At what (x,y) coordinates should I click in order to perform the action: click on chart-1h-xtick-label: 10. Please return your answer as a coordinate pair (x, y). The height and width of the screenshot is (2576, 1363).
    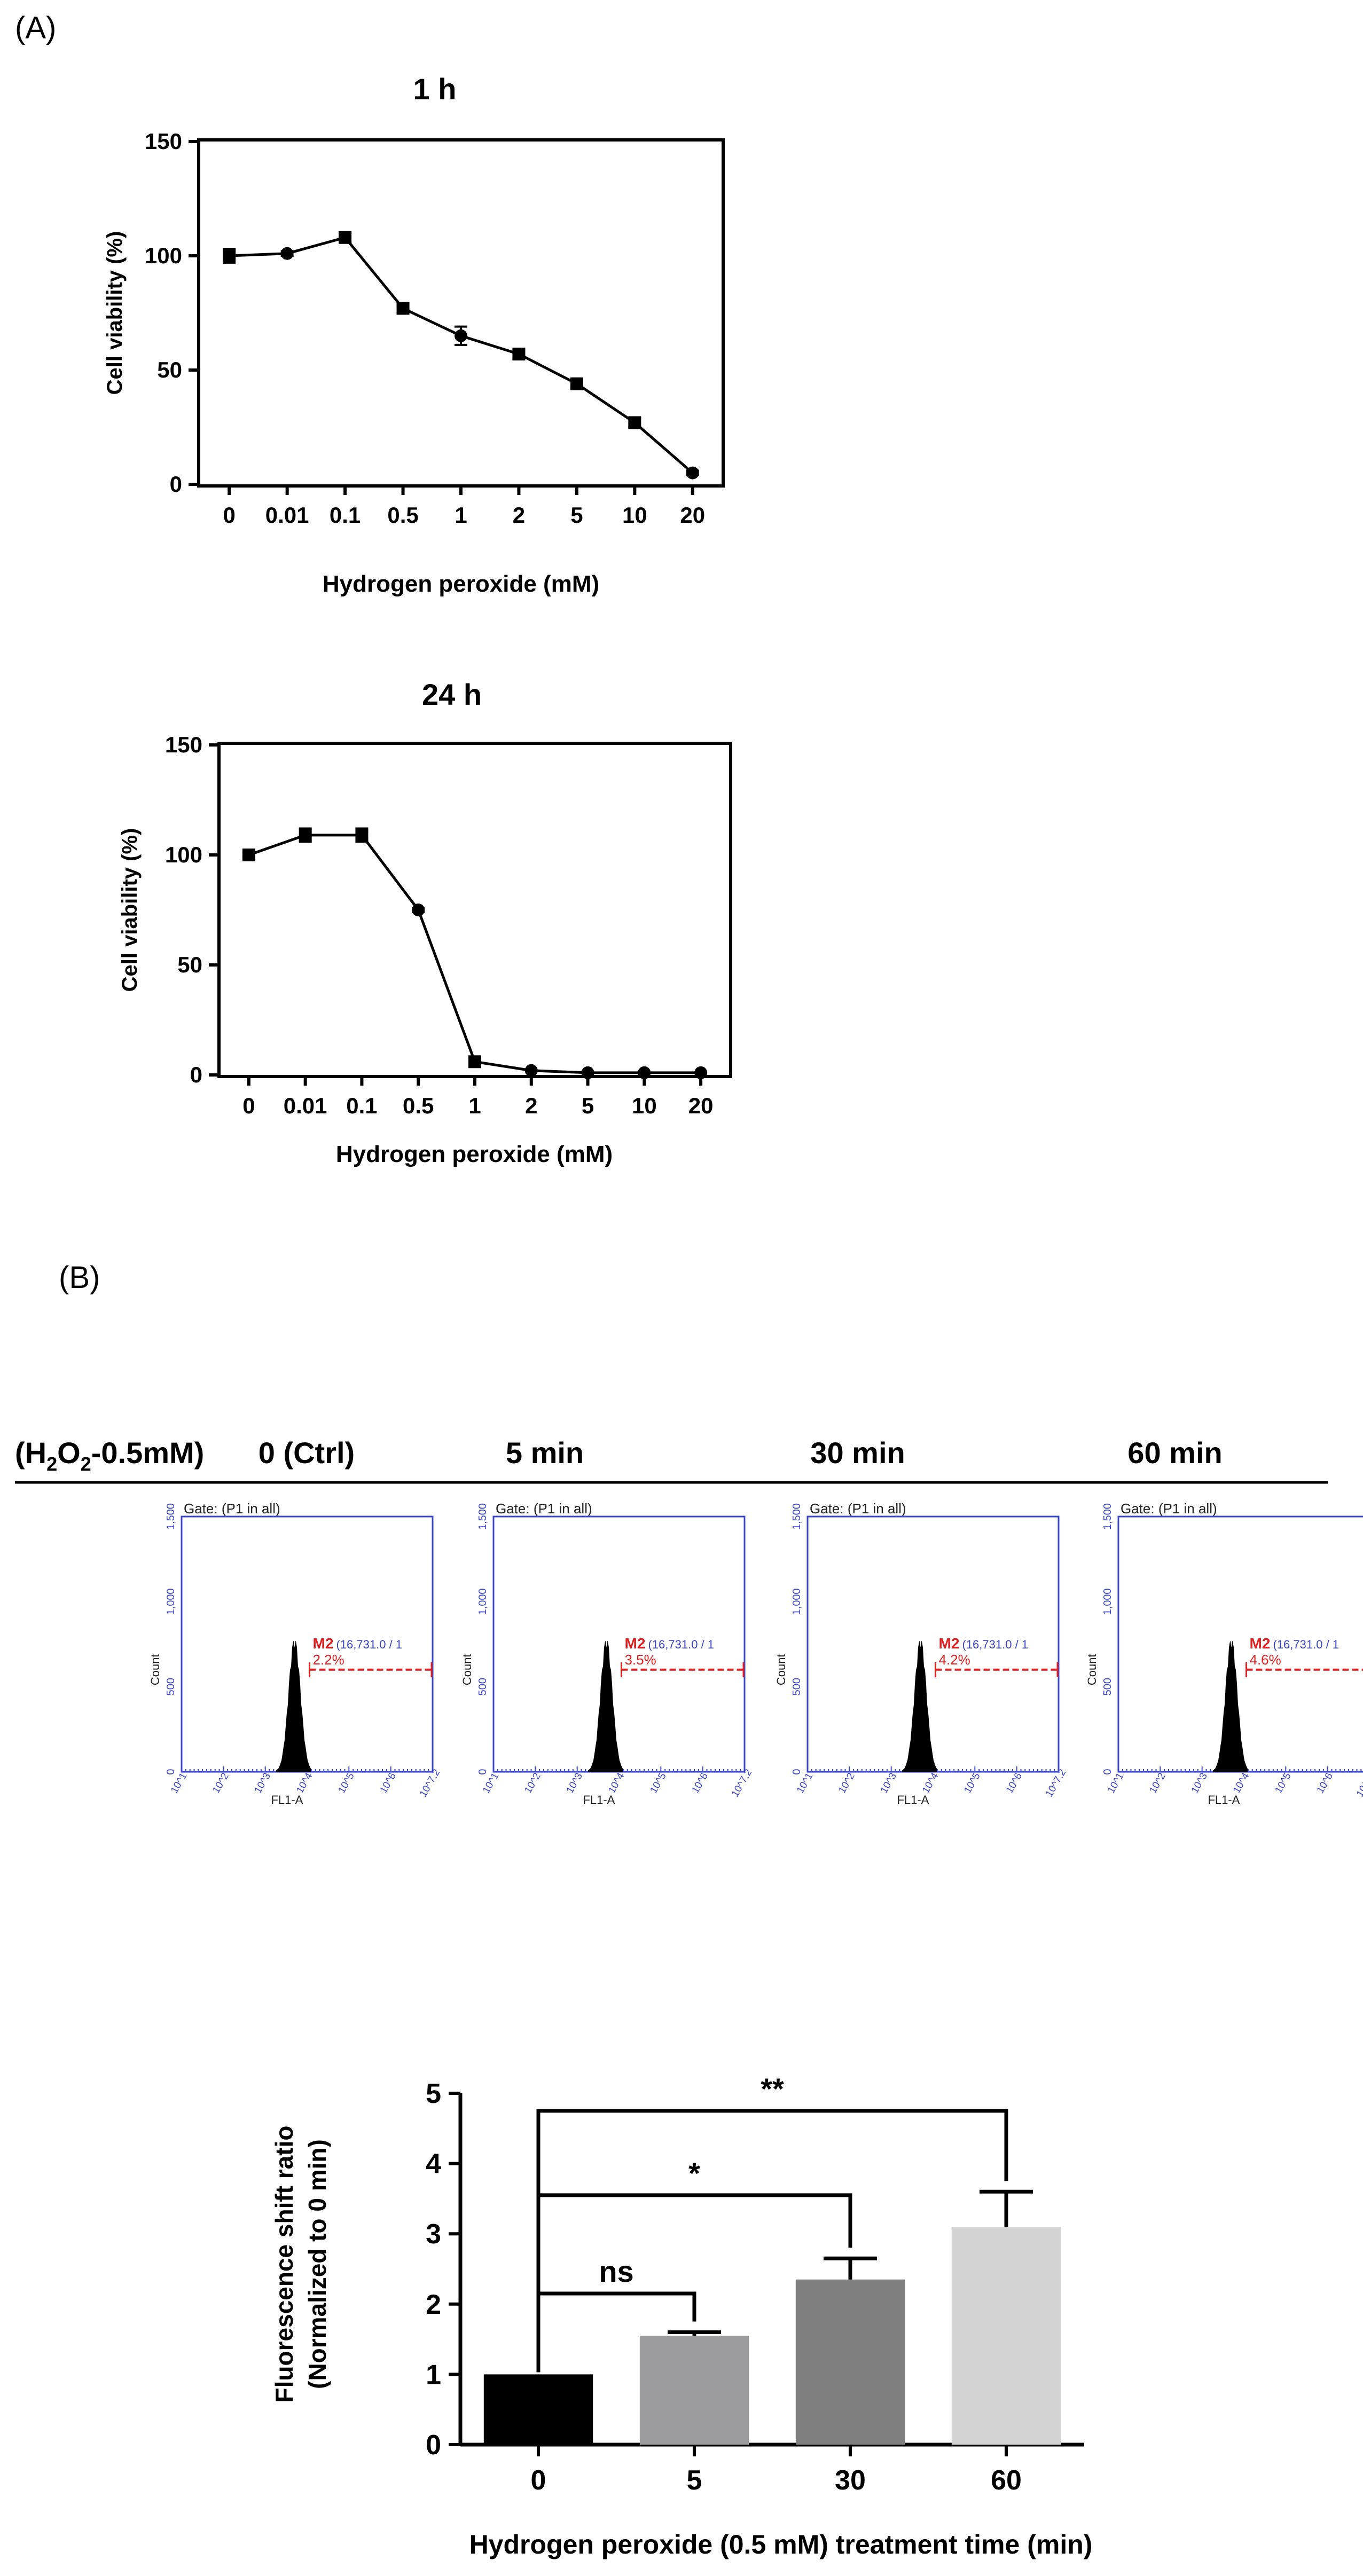
    Looking at the image, I should click on (634, 515).